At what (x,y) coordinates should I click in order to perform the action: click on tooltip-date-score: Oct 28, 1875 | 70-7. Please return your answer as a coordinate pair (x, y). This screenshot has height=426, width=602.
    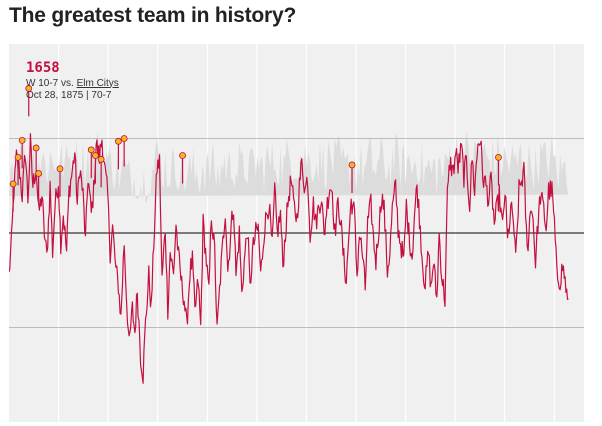
    Looking at the image, I should click on (69, 95).